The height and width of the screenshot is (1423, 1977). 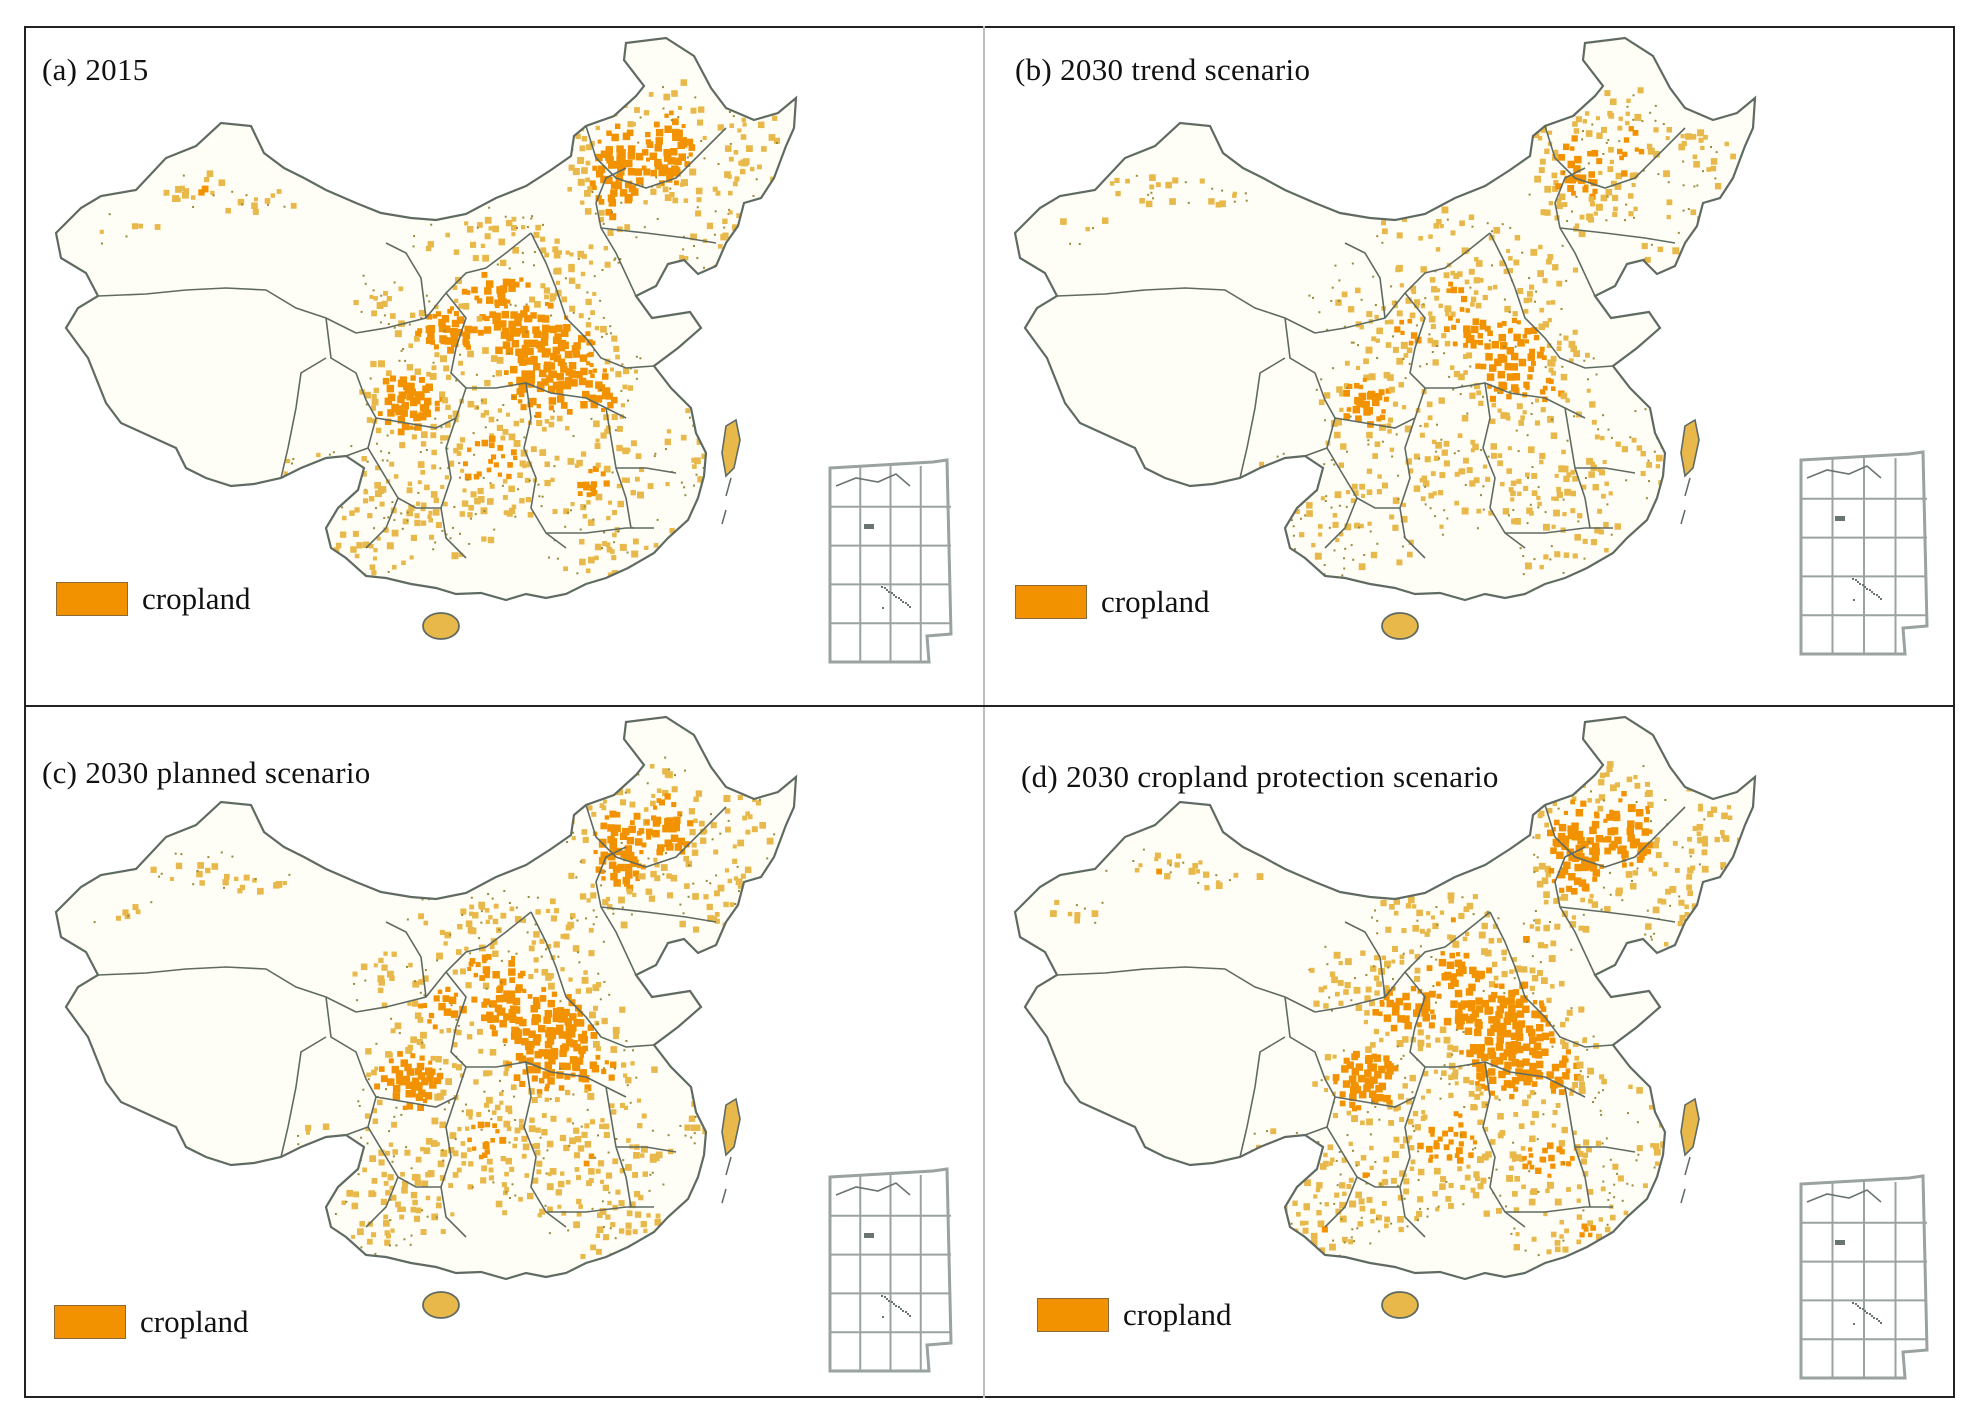 I want to click on panel-title: (c) 2030 planned scenario, so click(x=206, y=772).